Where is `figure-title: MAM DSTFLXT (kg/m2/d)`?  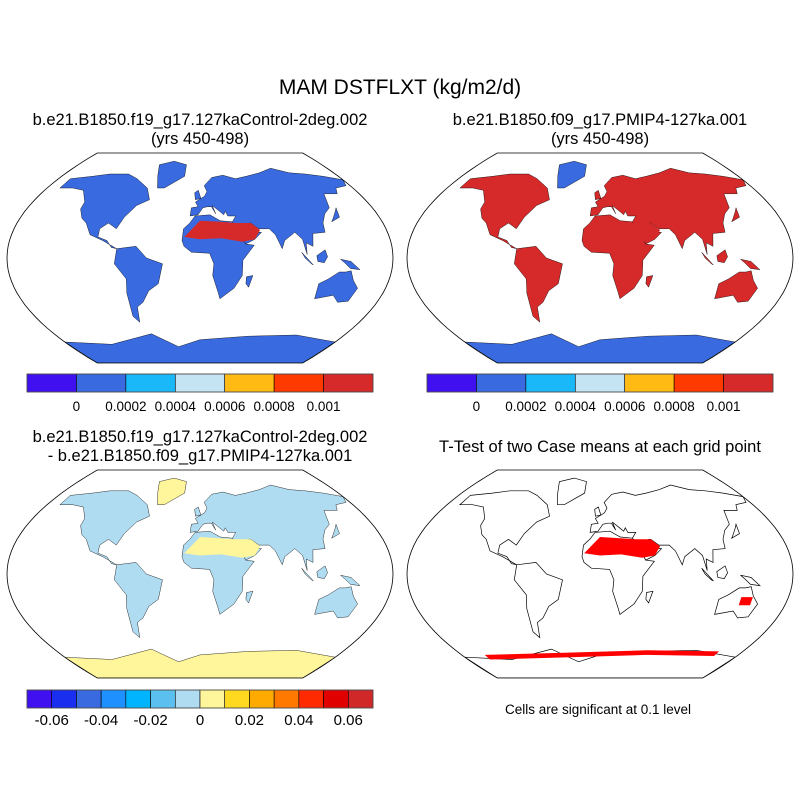 figure-title: MAM DSTFLXT (kg/m2/d) is located at coordinates (400, 87).